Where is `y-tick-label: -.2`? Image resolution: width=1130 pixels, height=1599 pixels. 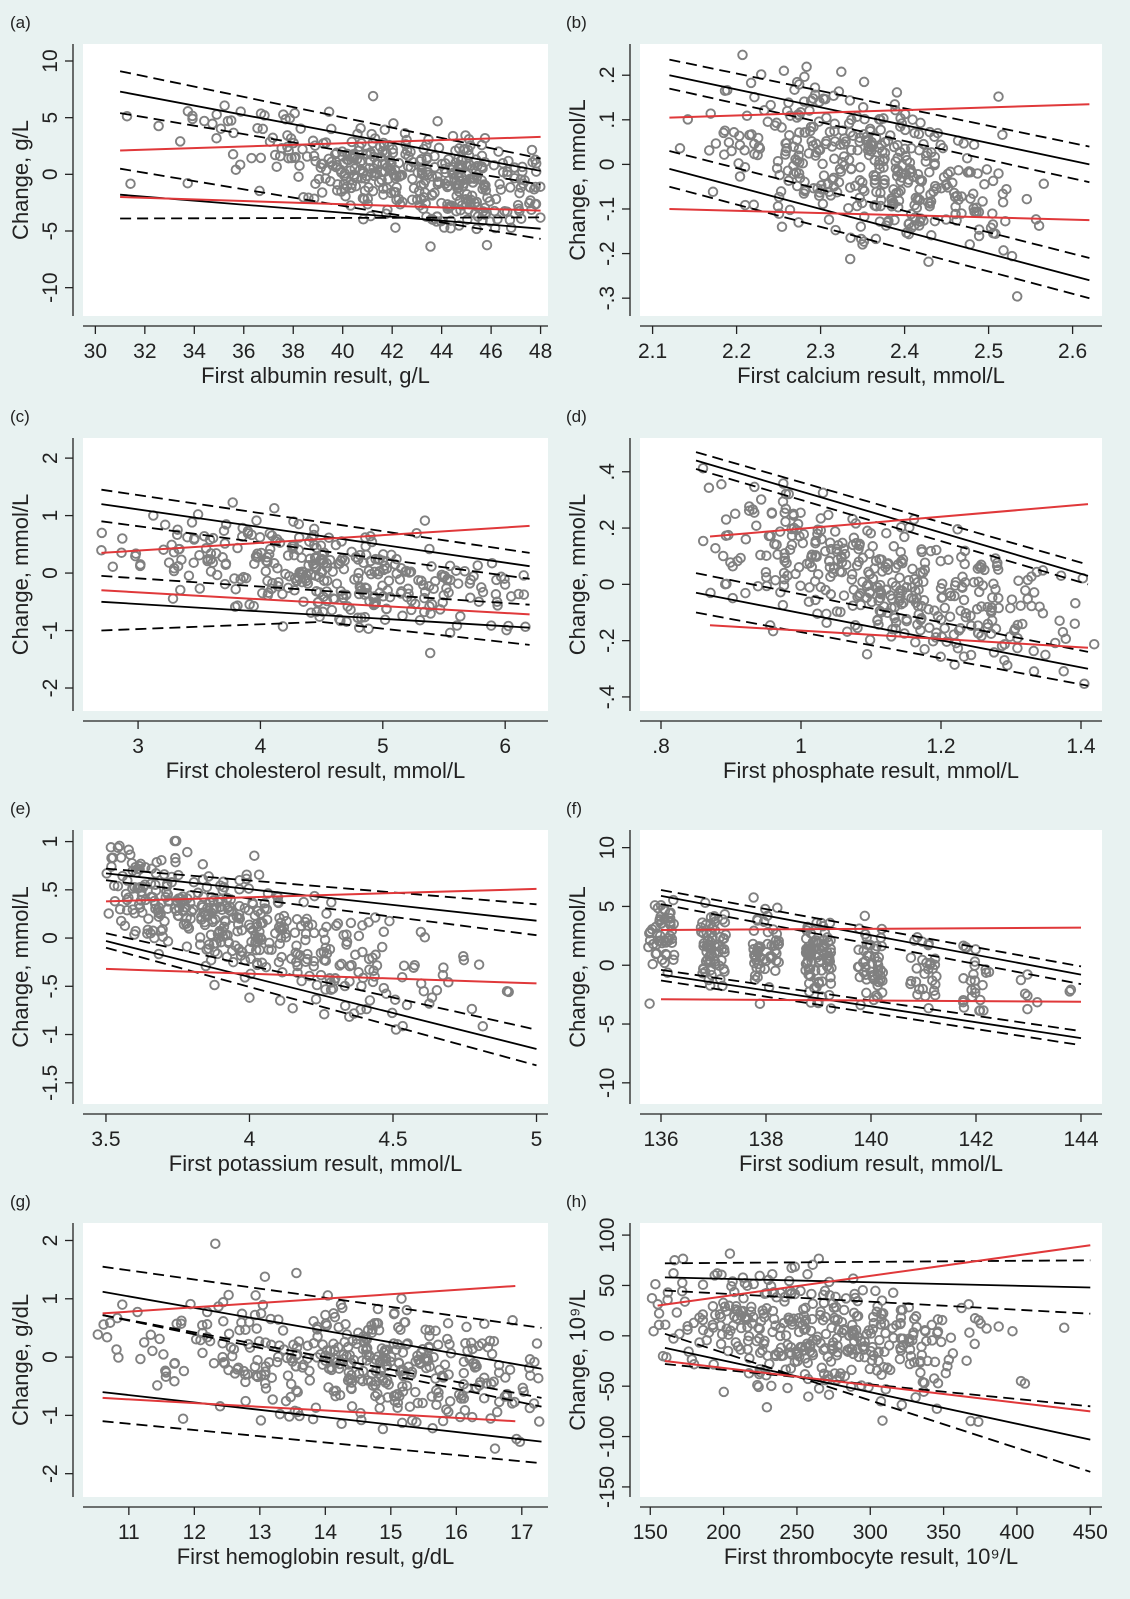 y-tick-label: -.2 is located at coordinates (607, 253).